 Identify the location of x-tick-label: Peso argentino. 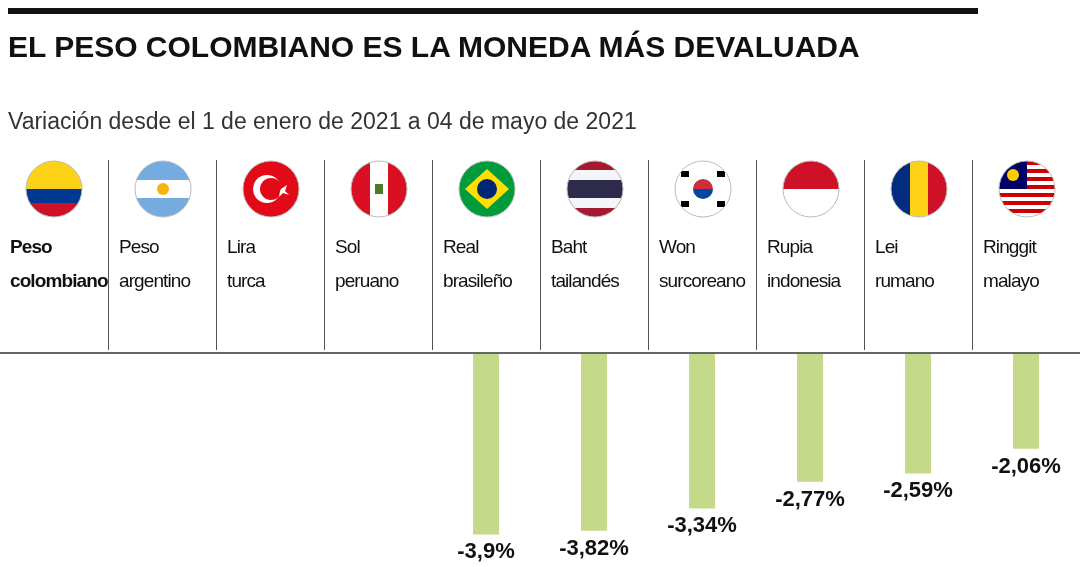
(155, 264).